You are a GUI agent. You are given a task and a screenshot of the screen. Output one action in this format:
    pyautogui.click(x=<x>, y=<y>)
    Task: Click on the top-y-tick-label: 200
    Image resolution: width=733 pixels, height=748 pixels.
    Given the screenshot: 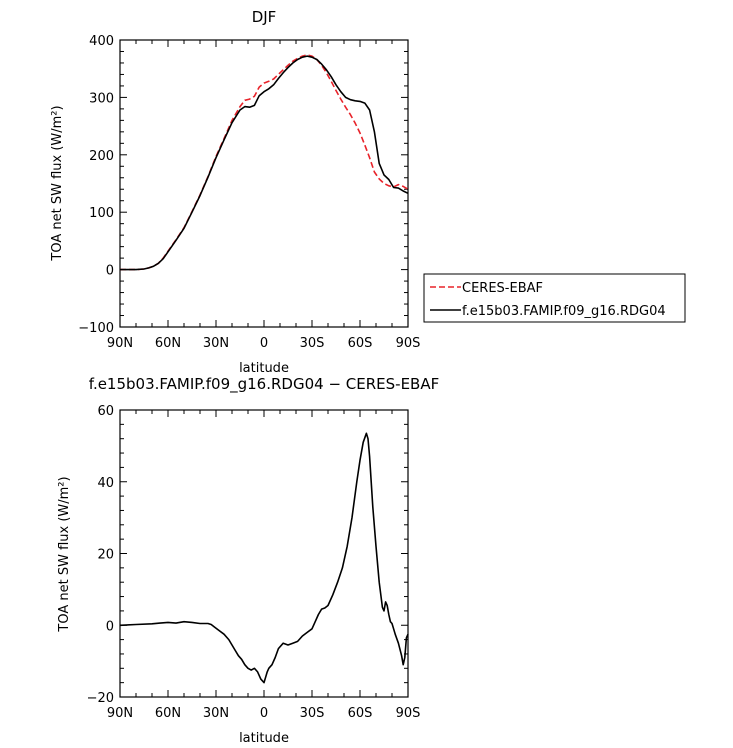 What is the action you would take?
    pyautogui.click(x=101, y=156)
    